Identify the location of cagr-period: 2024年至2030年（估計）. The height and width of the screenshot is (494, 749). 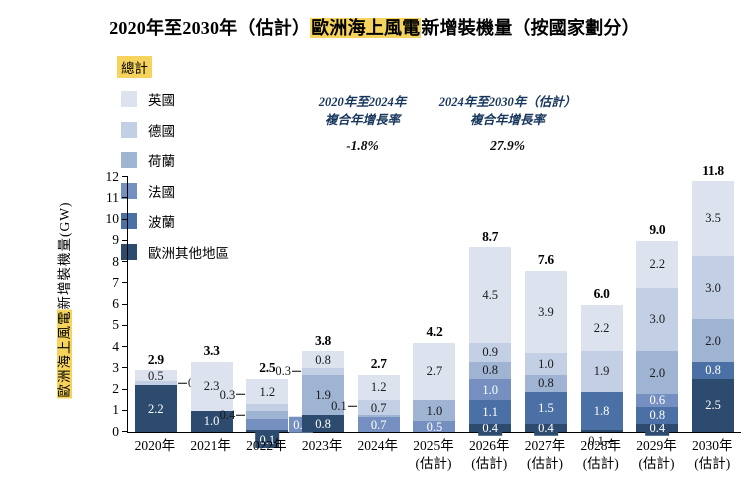
(507, 102).